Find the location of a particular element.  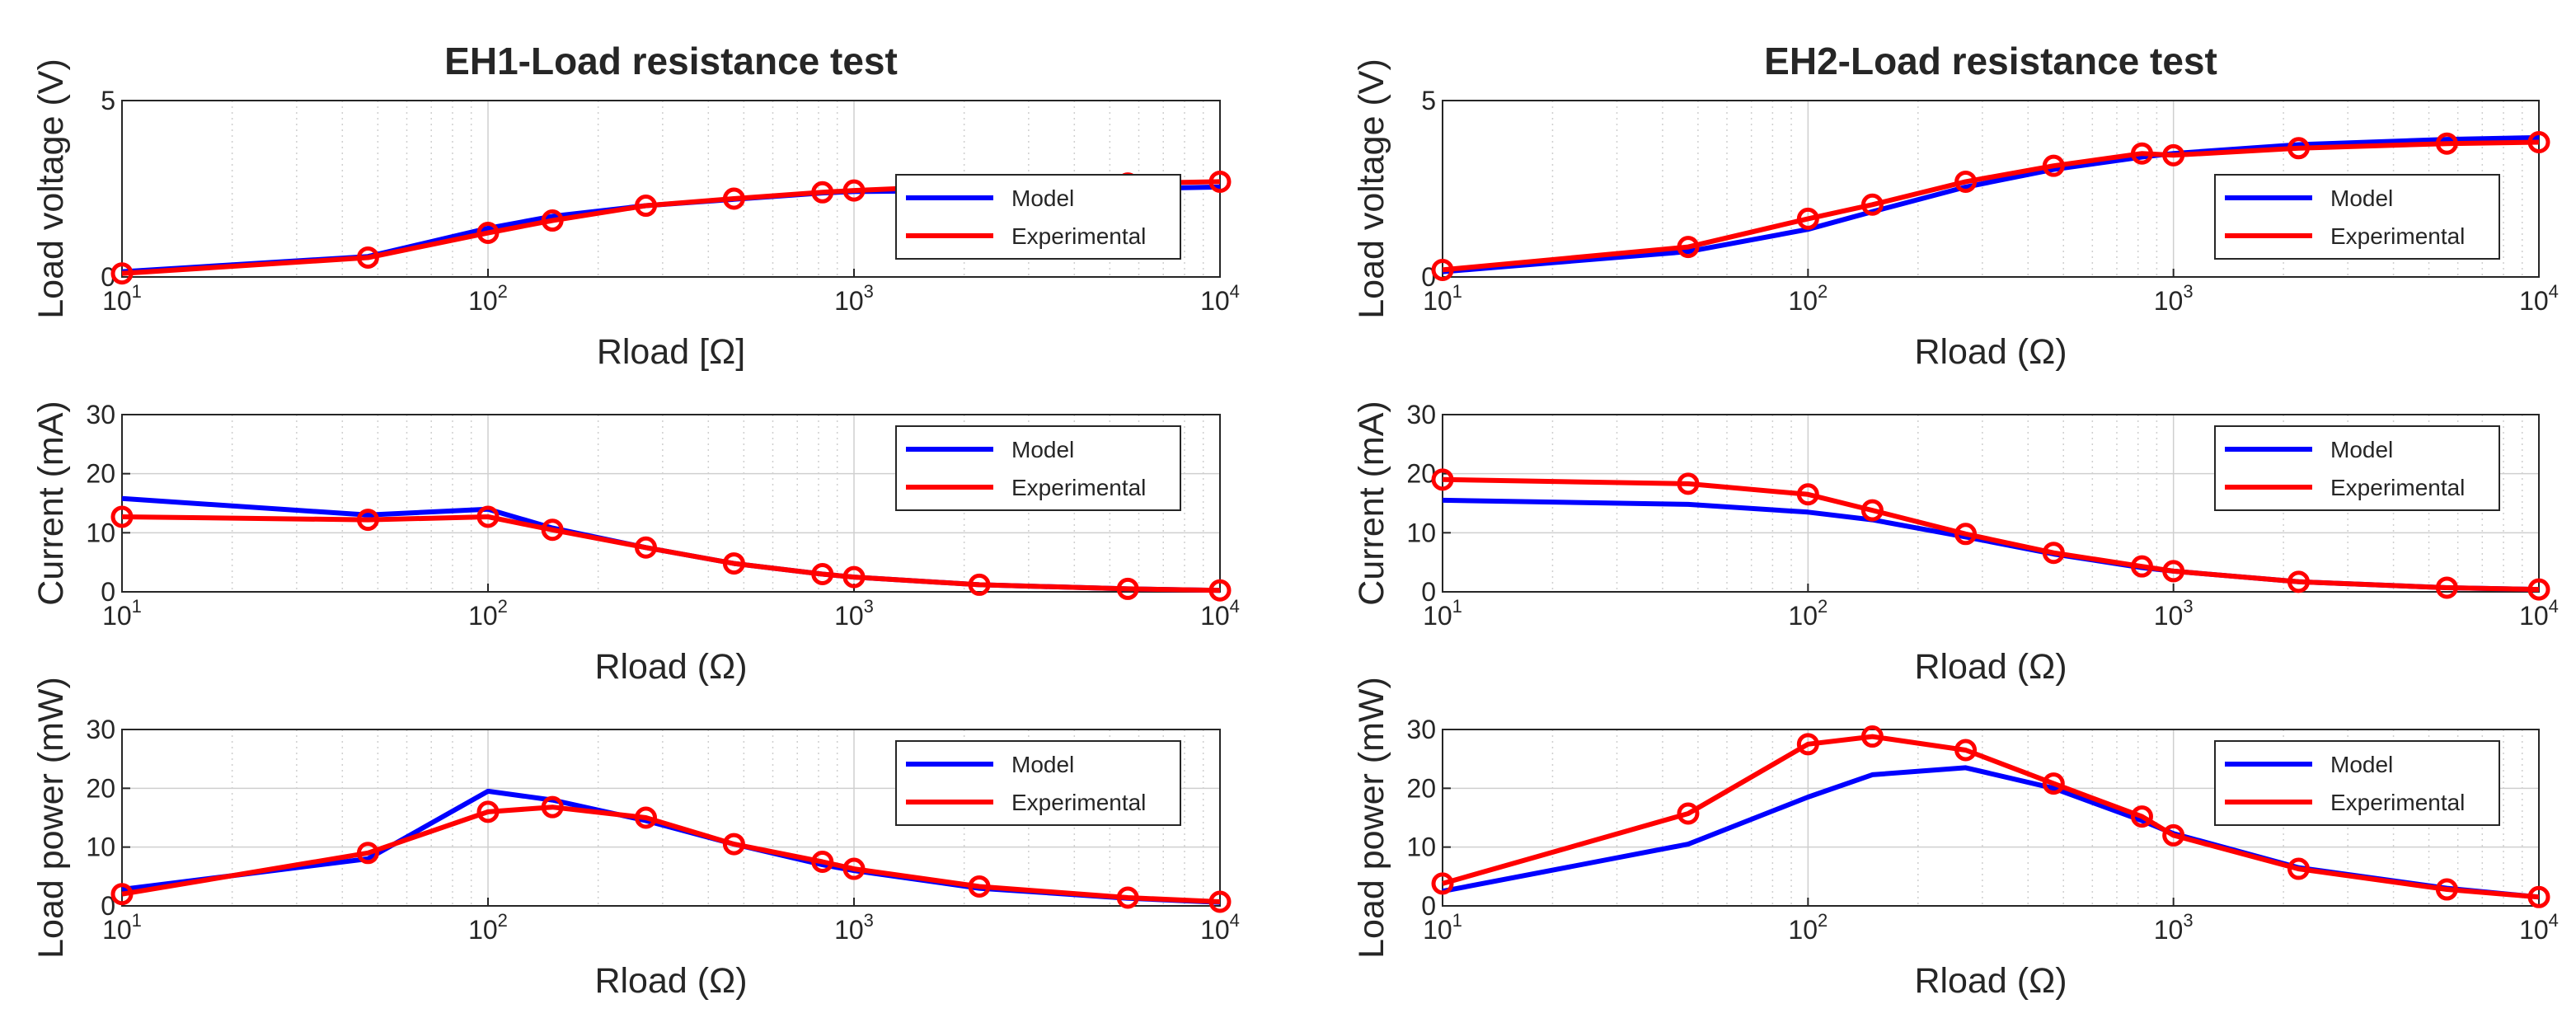

y-axis-label: Current (mA) is located at coordinates (1372, 503).